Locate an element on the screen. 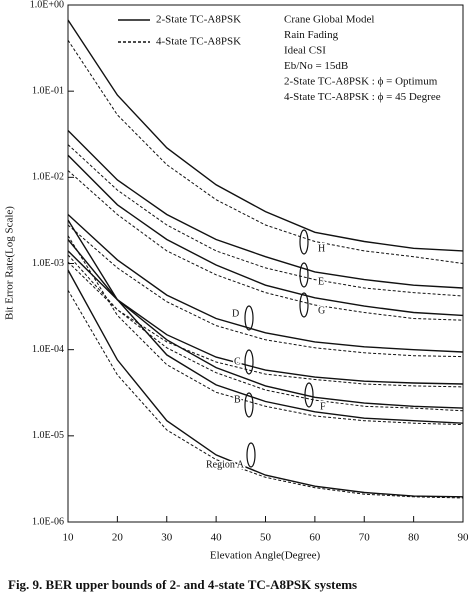 The height and width of the screenshot is (593, 474). annotation: Crane Global Model is located at coordinates (329, 20).